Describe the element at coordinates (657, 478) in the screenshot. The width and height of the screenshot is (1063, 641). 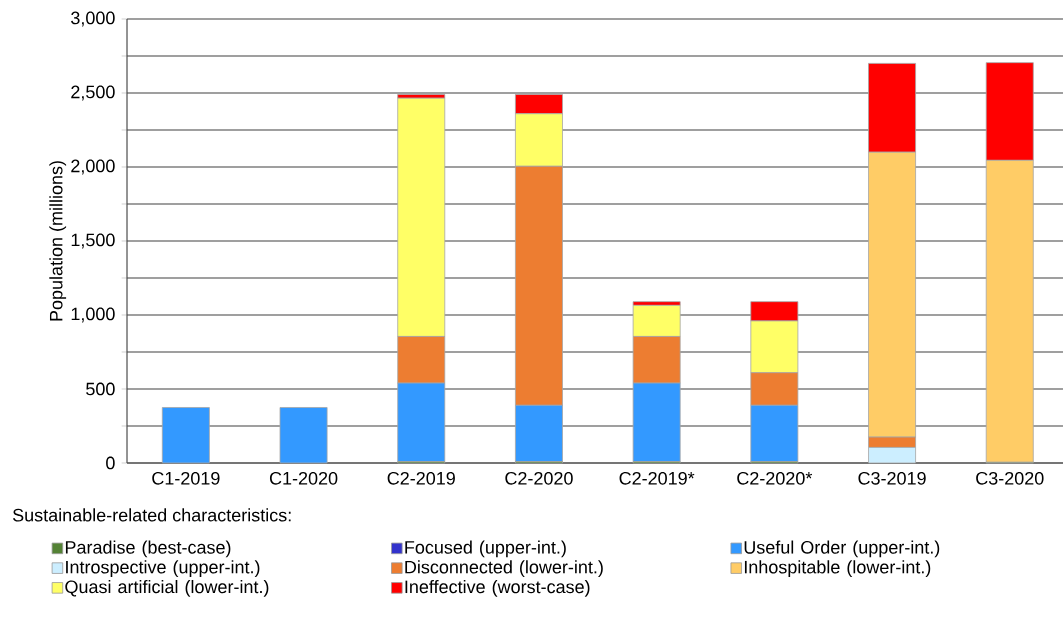
I see `x-tick-label: C2-2019*` at that location.